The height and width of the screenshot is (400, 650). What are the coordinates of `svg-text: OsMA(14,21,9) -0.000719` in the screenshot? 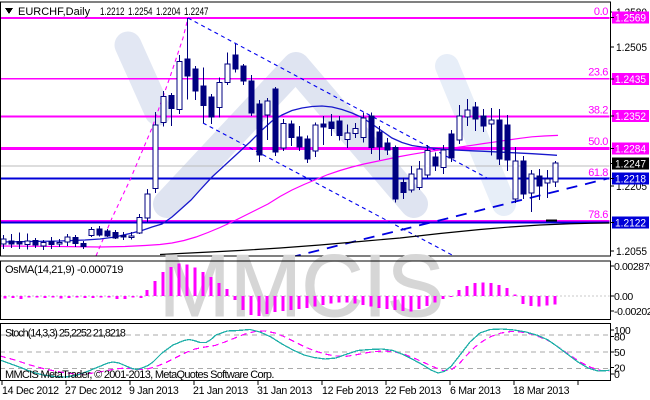 It's located at (64, 270).